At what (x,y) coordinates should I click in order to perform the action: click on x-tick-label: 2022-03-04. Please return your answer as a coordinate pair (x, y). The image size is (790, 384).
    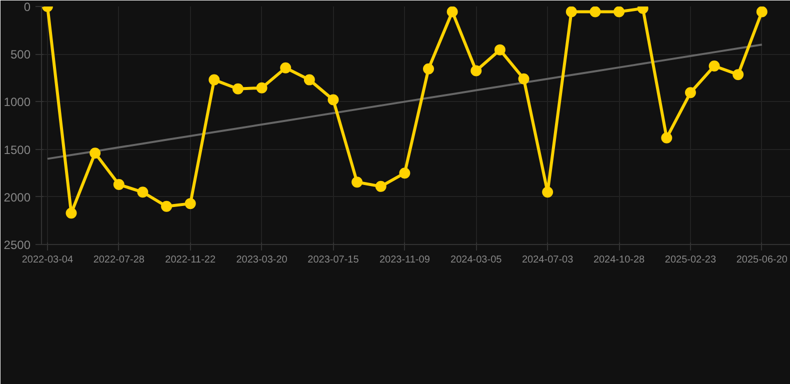
    Looking at the image, I should click on (48, 260).